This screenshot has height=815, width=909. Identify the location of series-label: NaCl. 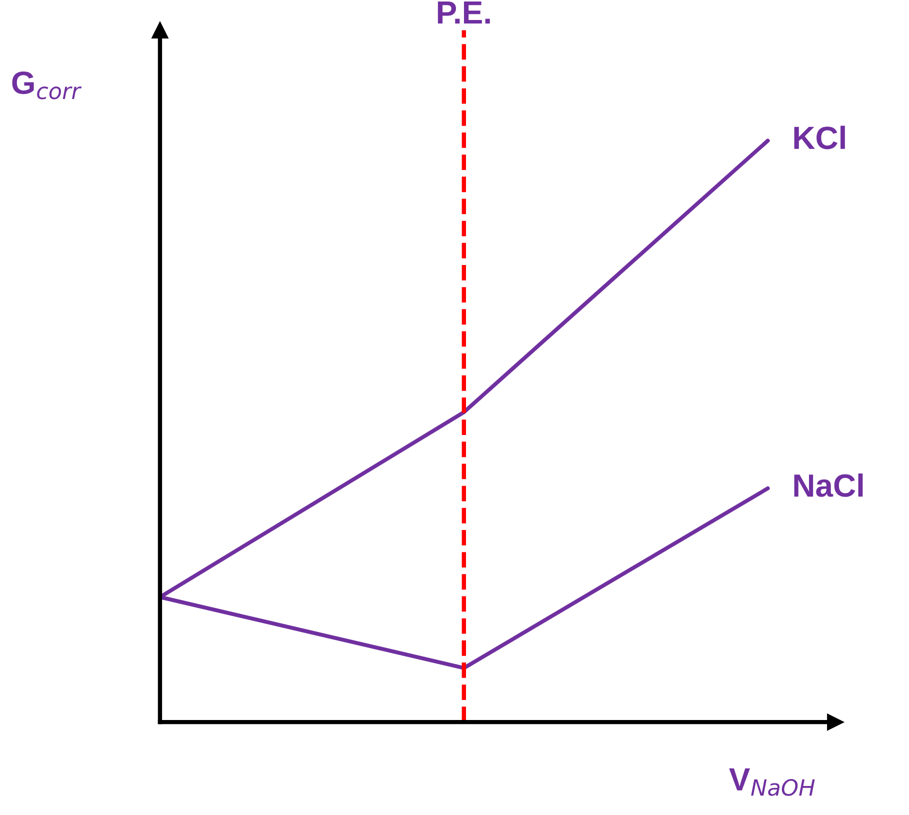
(828, 485).